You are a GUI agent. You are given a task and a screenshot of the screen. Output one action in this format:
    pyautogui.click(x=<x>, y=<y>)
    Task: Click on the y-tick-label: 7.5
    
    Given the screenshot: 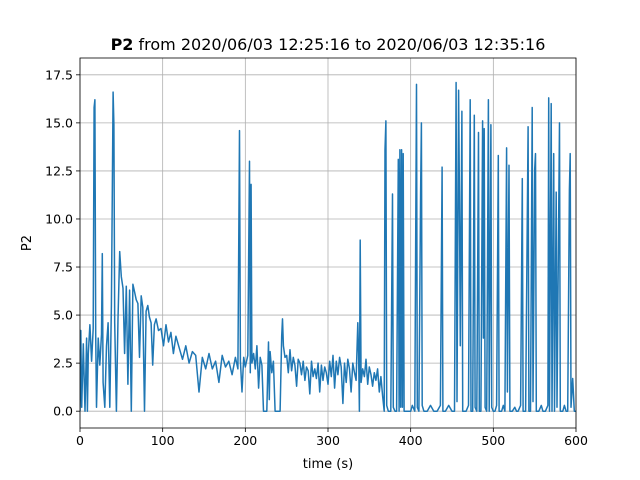 What is the action you would take?
    pyautogui.click(x=63, y=267)
    